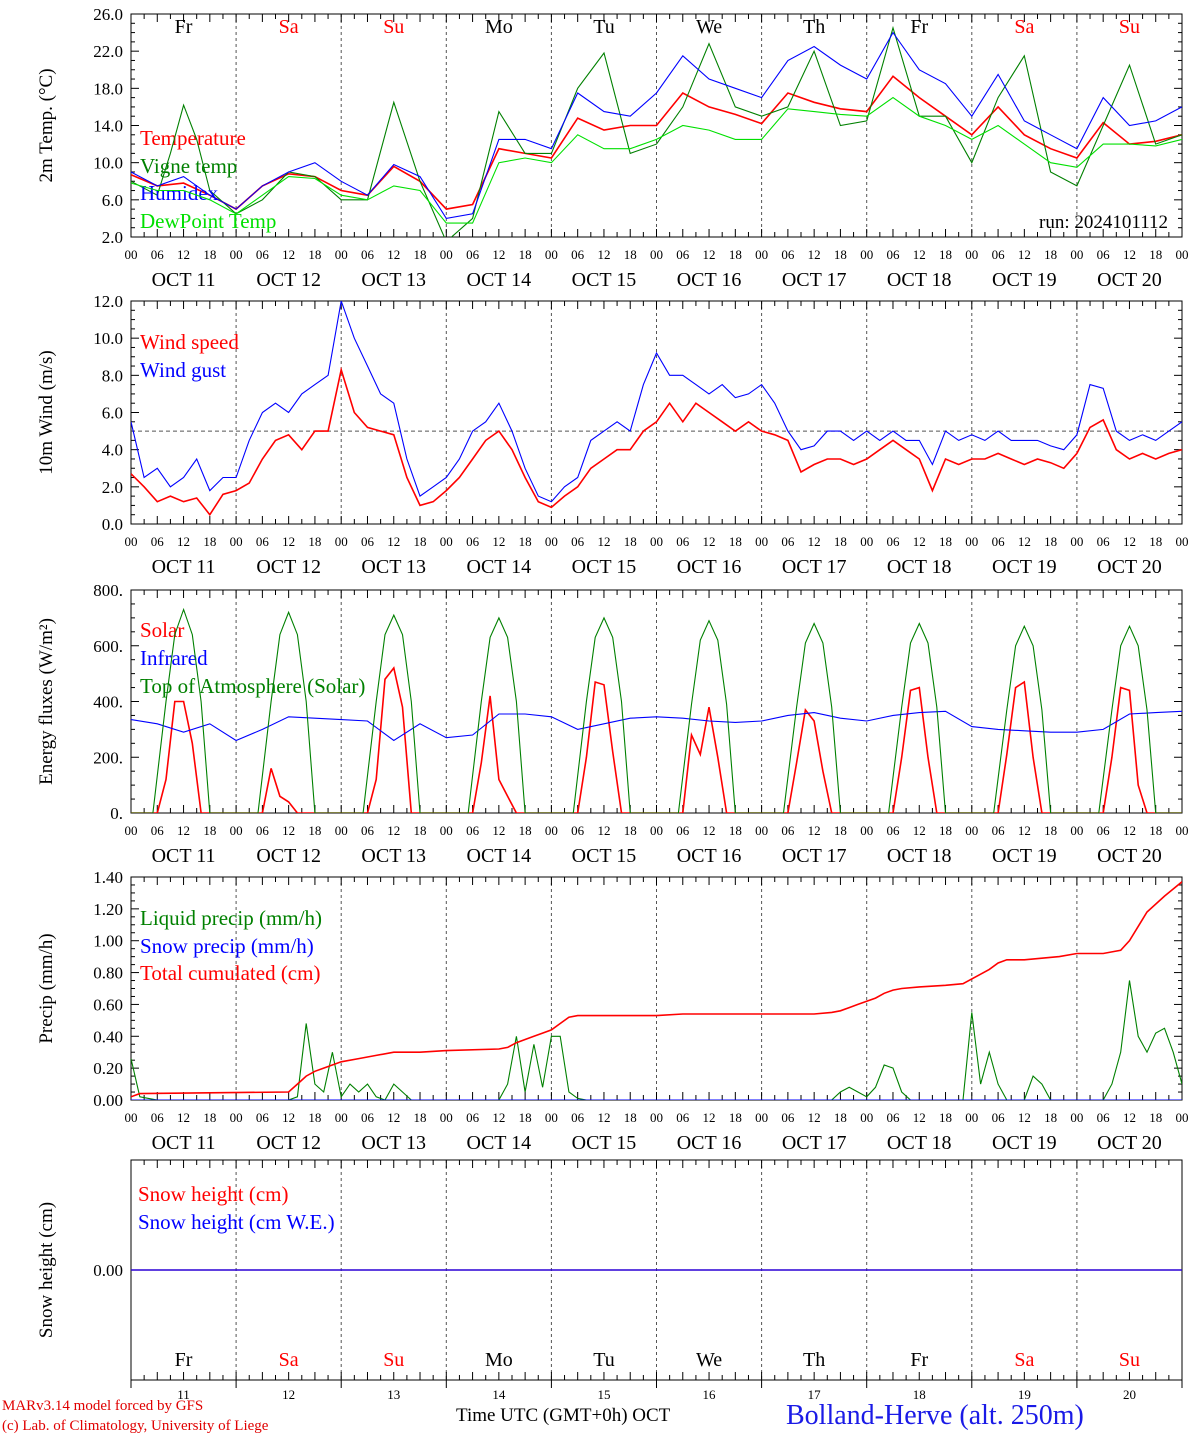 The height and width of the screenshot is (1440, 1194). What do you see at coordinates (252, 686) in the screenshot?
I see `legend-entry: Top of Atmosphere (Solar)` at bounding box center [252, 686].